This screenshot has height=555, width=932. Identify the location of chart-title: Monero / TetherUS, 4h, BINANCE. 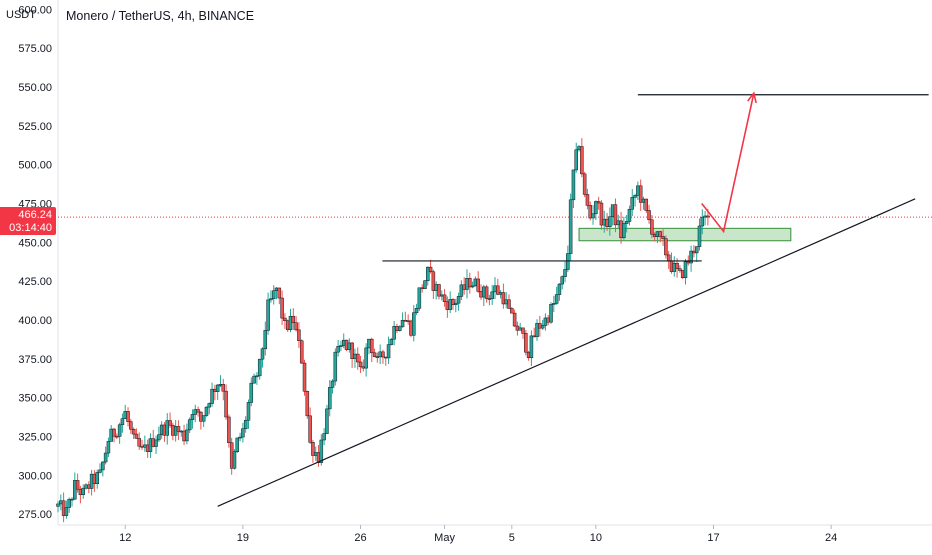
(160, 16).